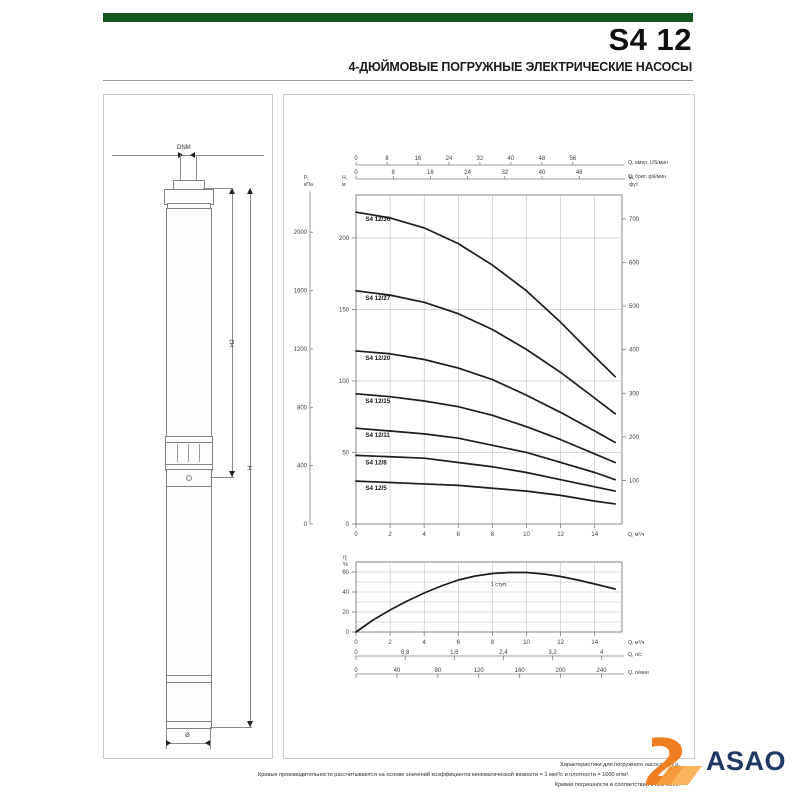  I want to click on h2-label: H2, so click(233, 343).